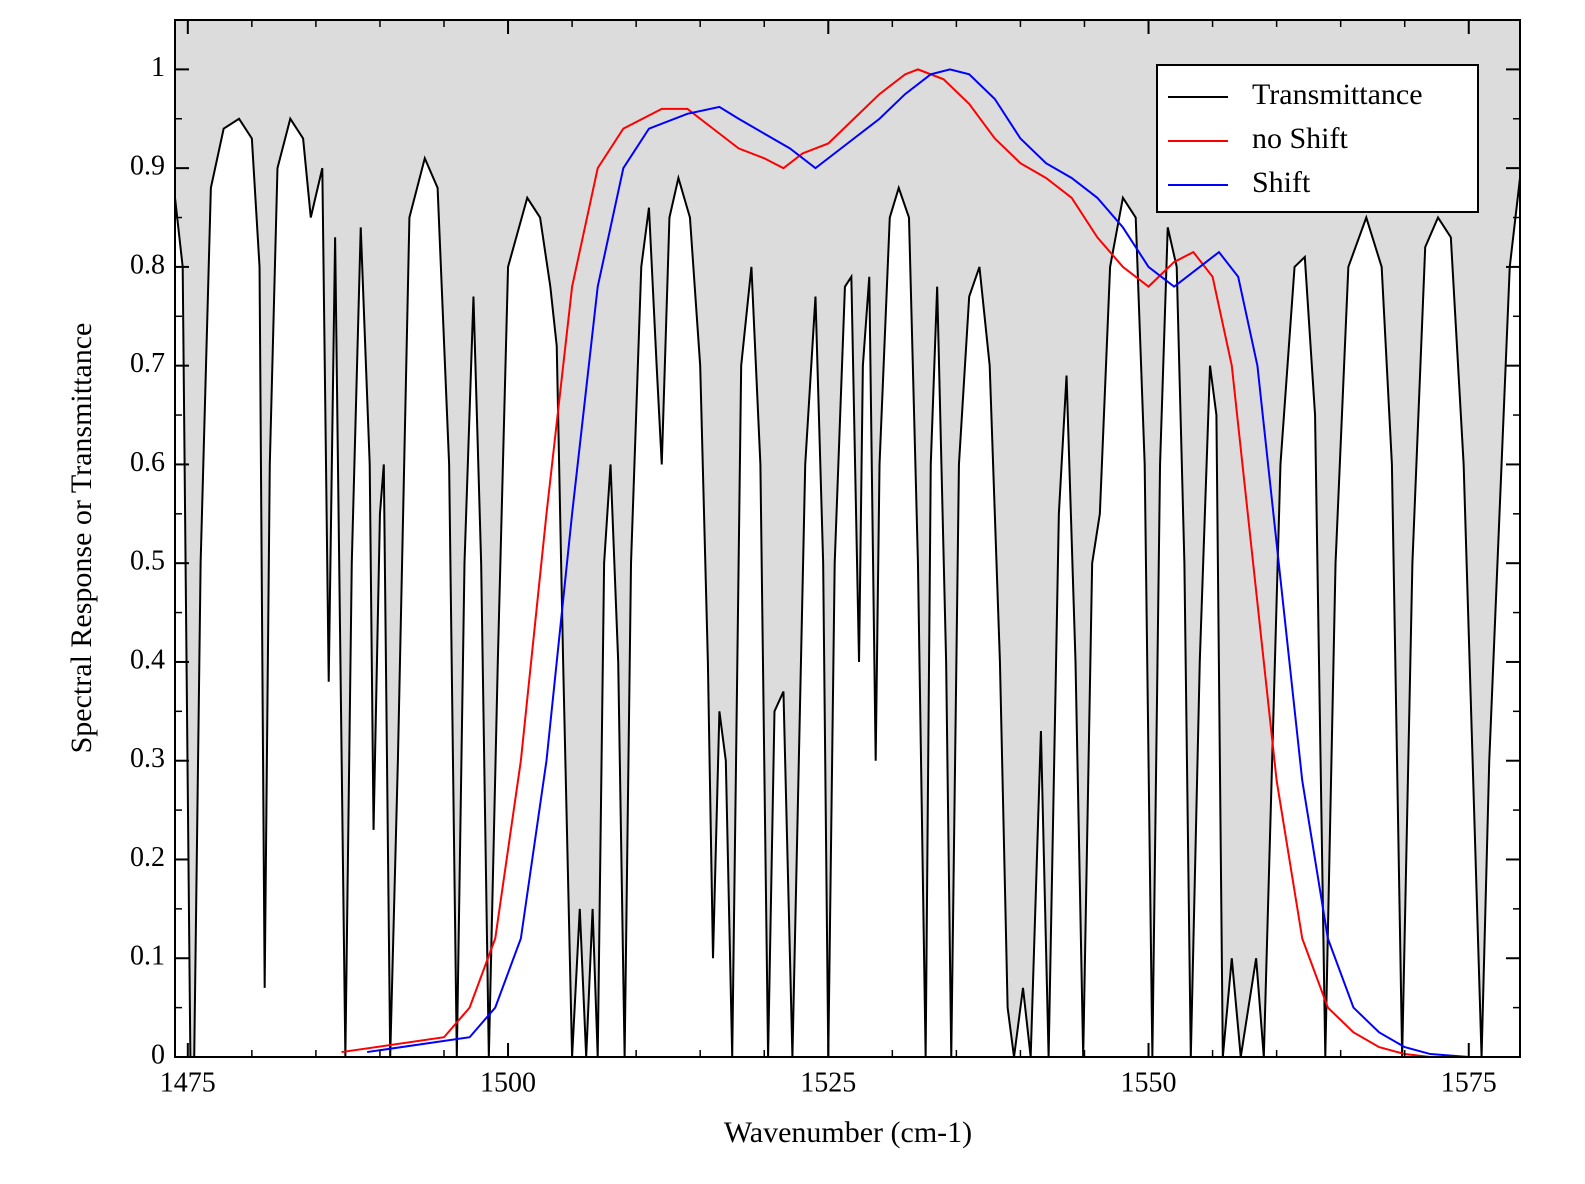 The width and height of the screenshot is (1585, 1184). I want to click on y-tick-label: 0.6, so click(147, 462).